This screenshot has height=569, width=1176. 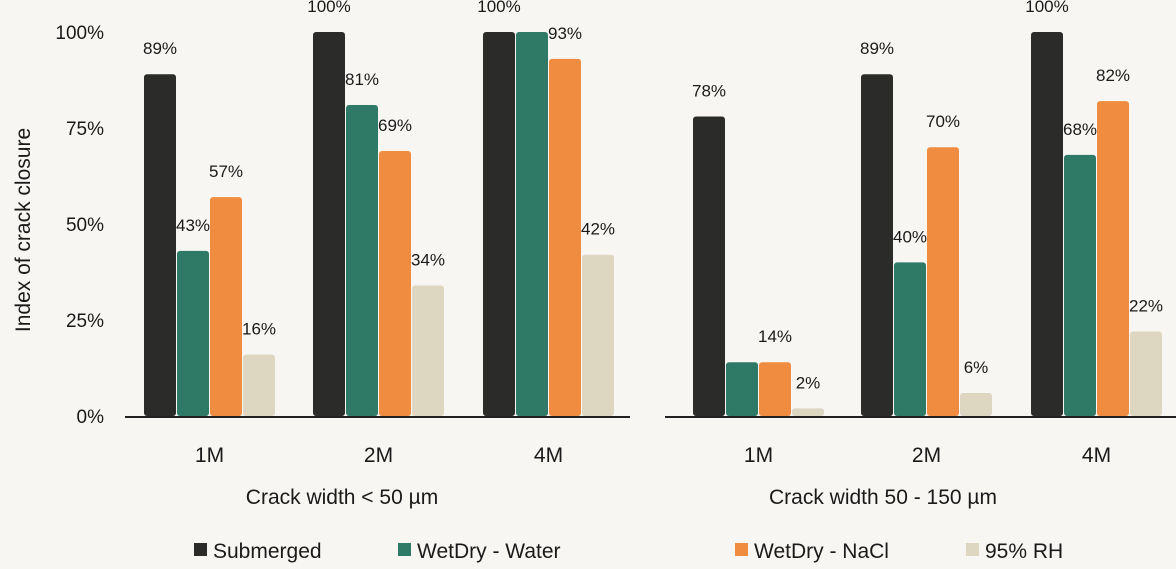 I want to click on y-tick-label-2: 50%, so click(x=85, y=225).